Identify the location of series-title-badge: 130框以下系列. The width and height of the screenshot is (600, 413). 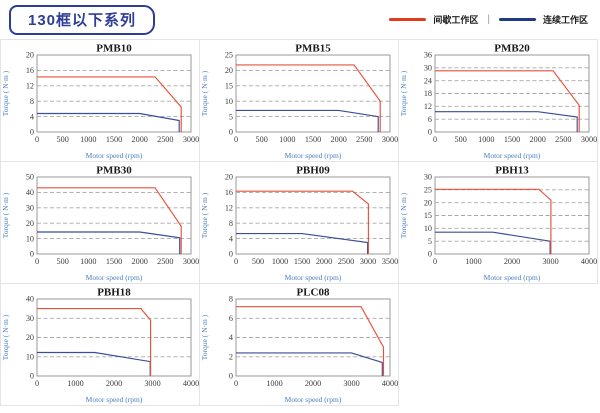
(82, 19).